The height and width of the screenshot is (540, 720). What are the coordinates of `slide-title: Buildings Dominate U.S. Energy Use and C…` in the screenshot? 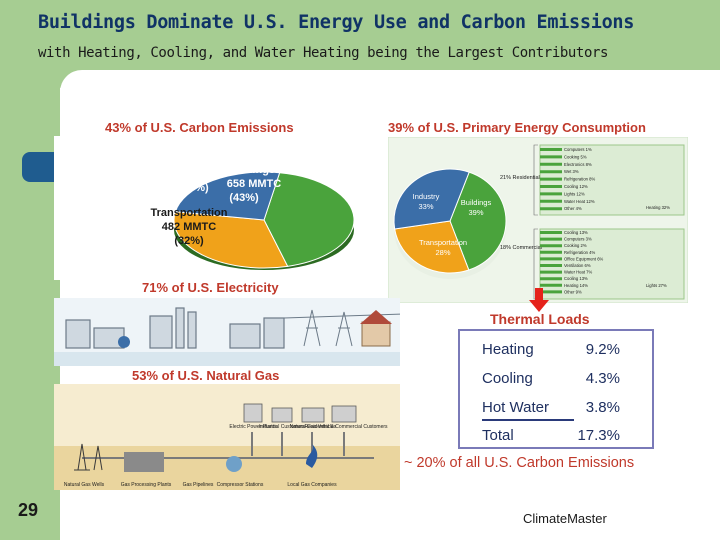 It's located at (336, 22).